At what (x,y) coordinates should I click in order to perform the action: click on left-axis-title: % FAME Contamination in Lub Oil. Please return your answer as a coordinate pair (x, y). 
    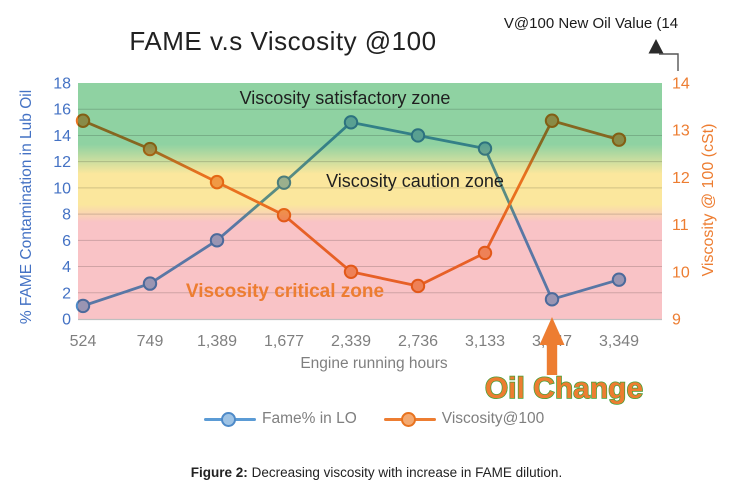
    Looking at the image, I should click on (26, 207).